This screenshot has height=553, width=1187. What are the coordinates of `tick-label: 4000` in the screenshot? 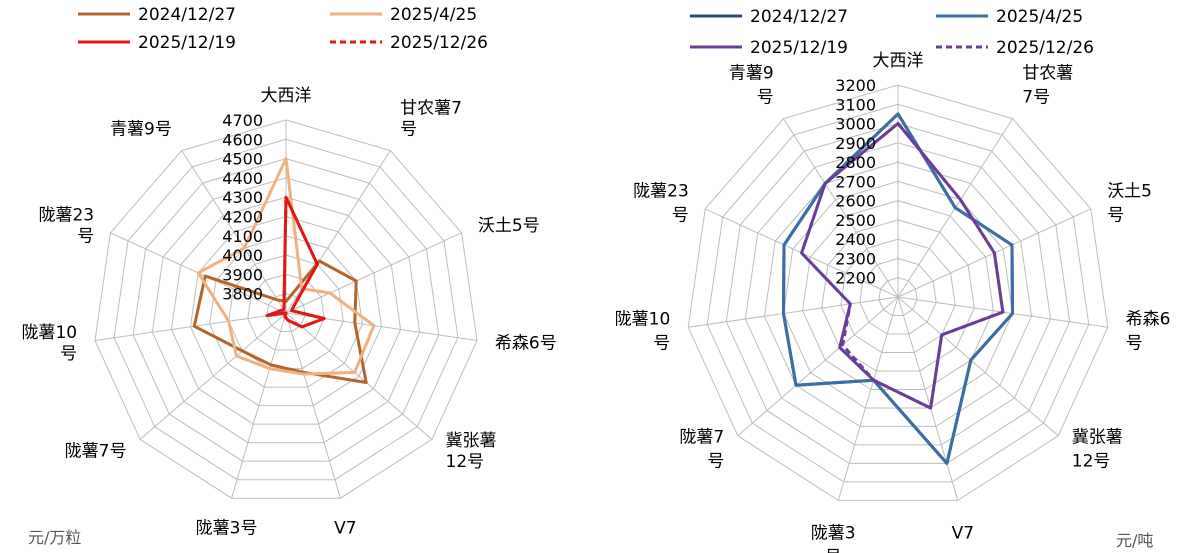 It's located at (242, 255).